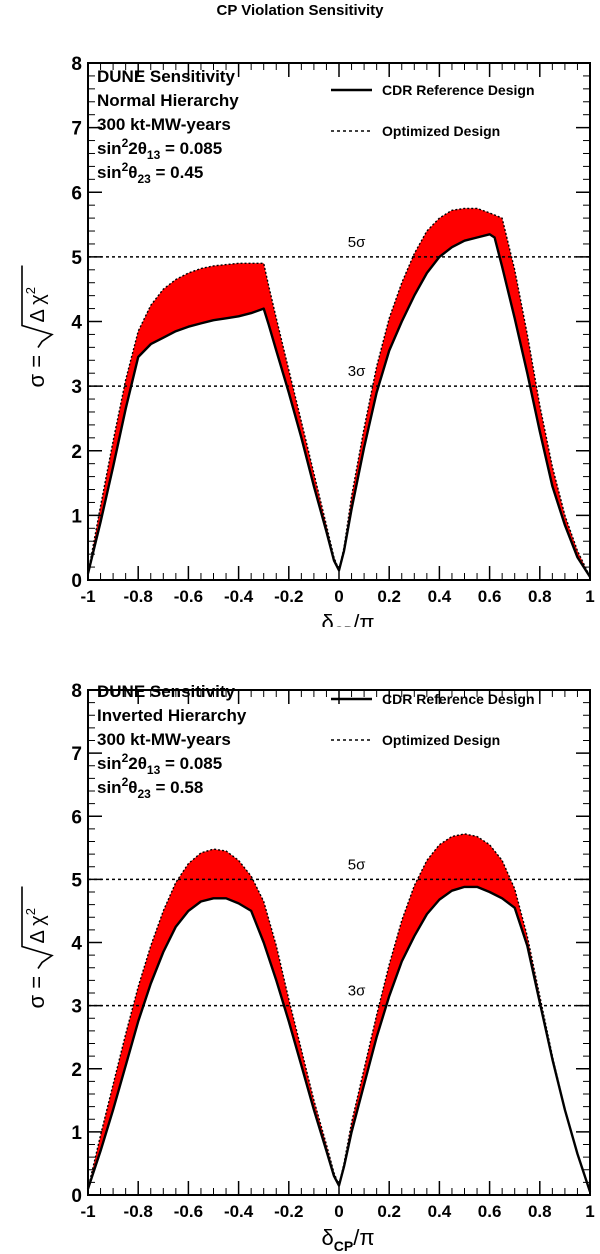 This screenshot has height=1254, width=600. I want to click on info-post: = 0.58, so click(177, 787).